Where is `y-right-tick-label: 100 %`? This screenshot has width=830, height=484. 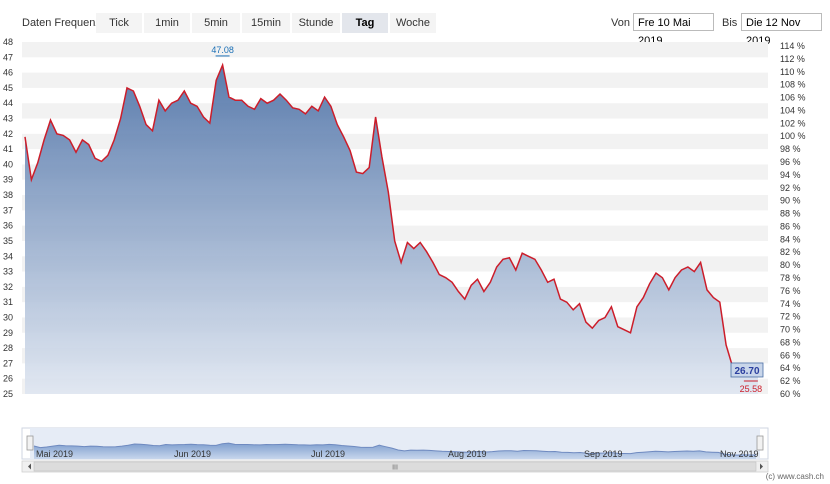
y-right-tick-label: 100 % is located at coordinates (793, 136).